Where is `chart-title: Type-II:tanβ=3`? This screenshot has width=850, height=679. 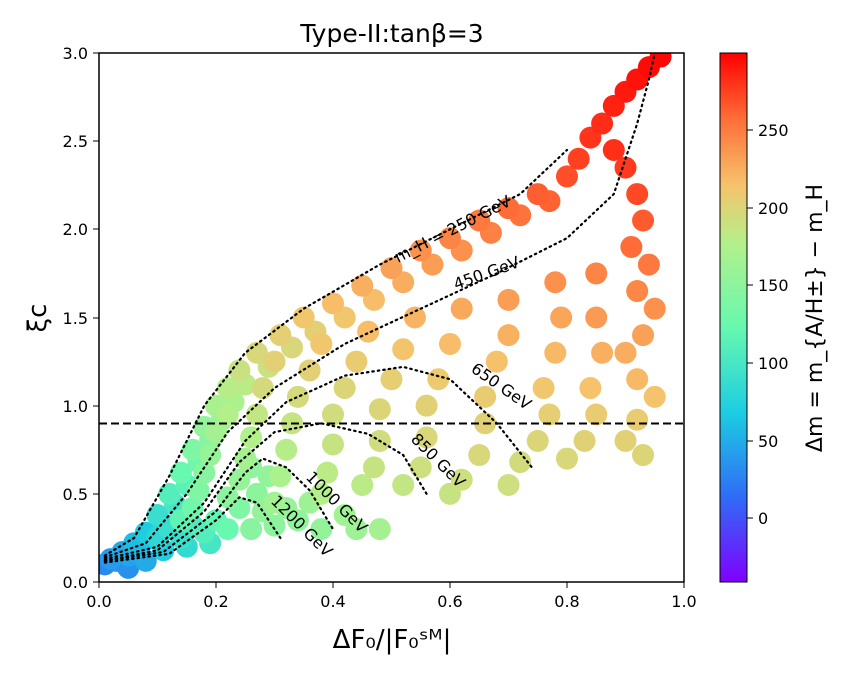
chart-title: Type-II:tanβ=3 is located at coordinates (391, 33).